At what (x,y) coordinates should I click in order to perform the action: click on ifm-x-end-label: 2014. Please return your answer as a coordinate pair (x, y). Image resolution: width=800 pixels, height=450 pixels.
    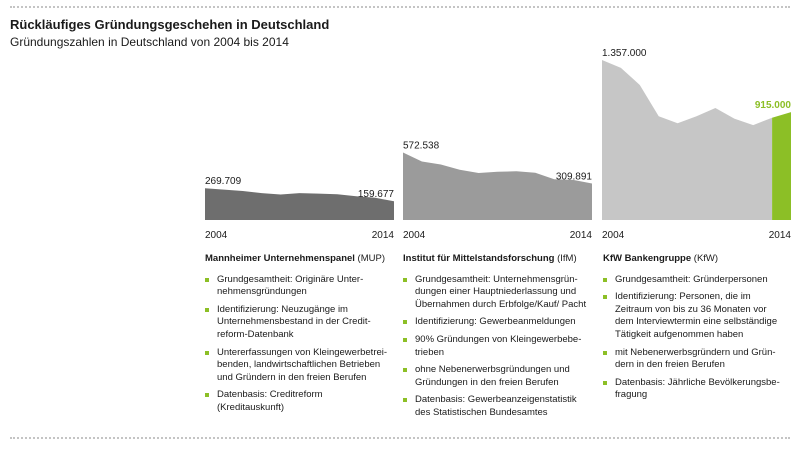
    Looking at the image, I should click on (581, 235).